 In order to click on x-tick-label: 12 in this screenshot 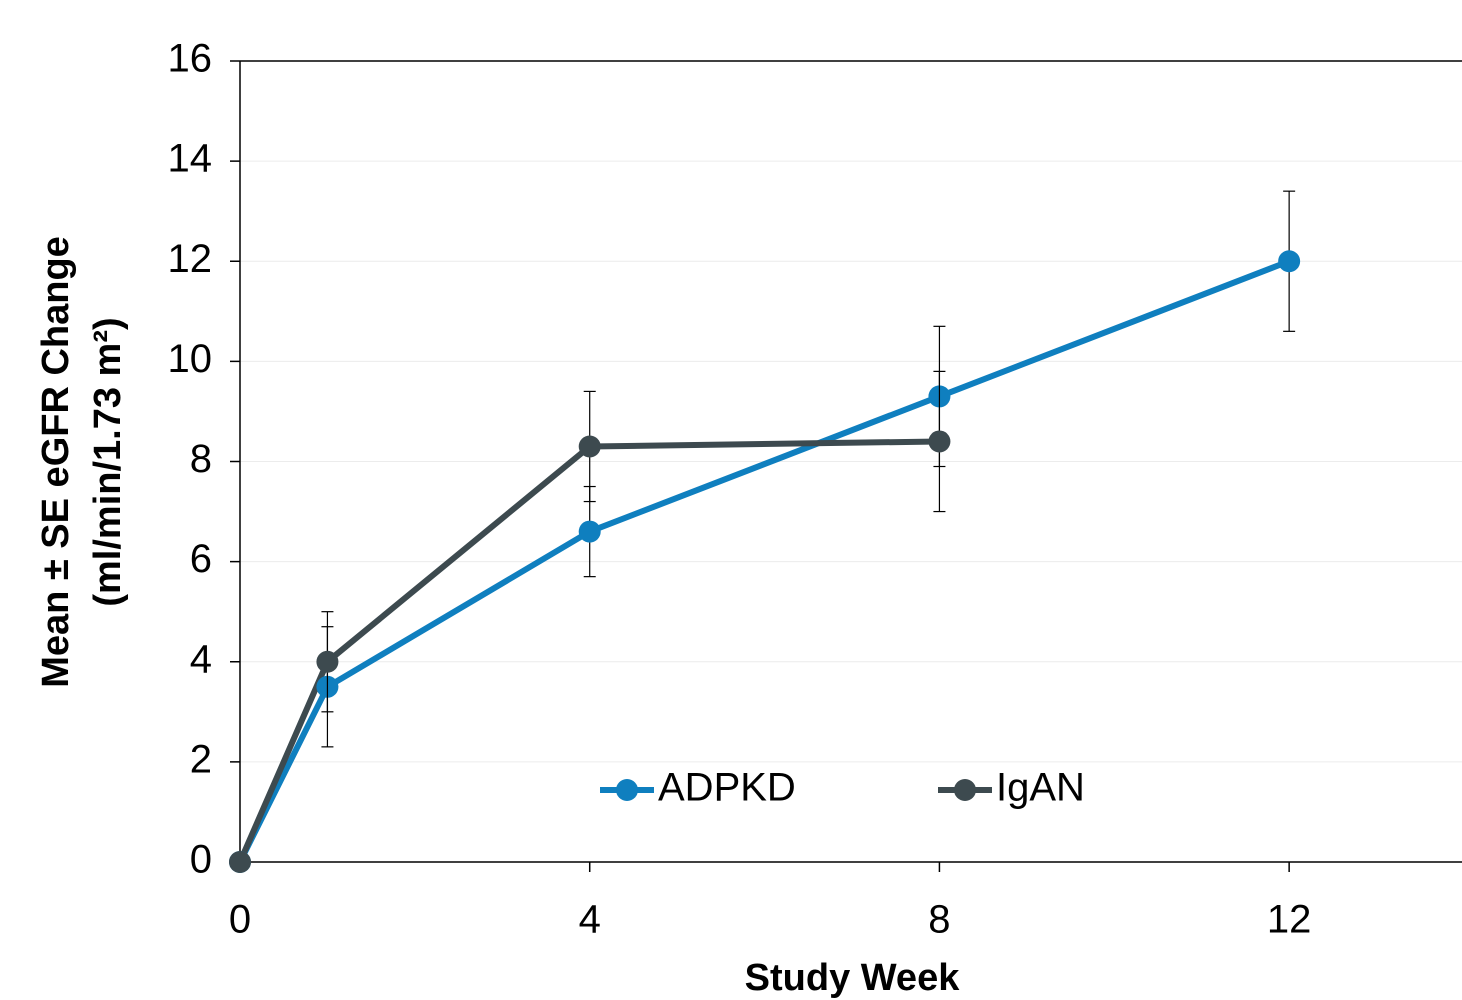, I will do `click(1289, 920)`.